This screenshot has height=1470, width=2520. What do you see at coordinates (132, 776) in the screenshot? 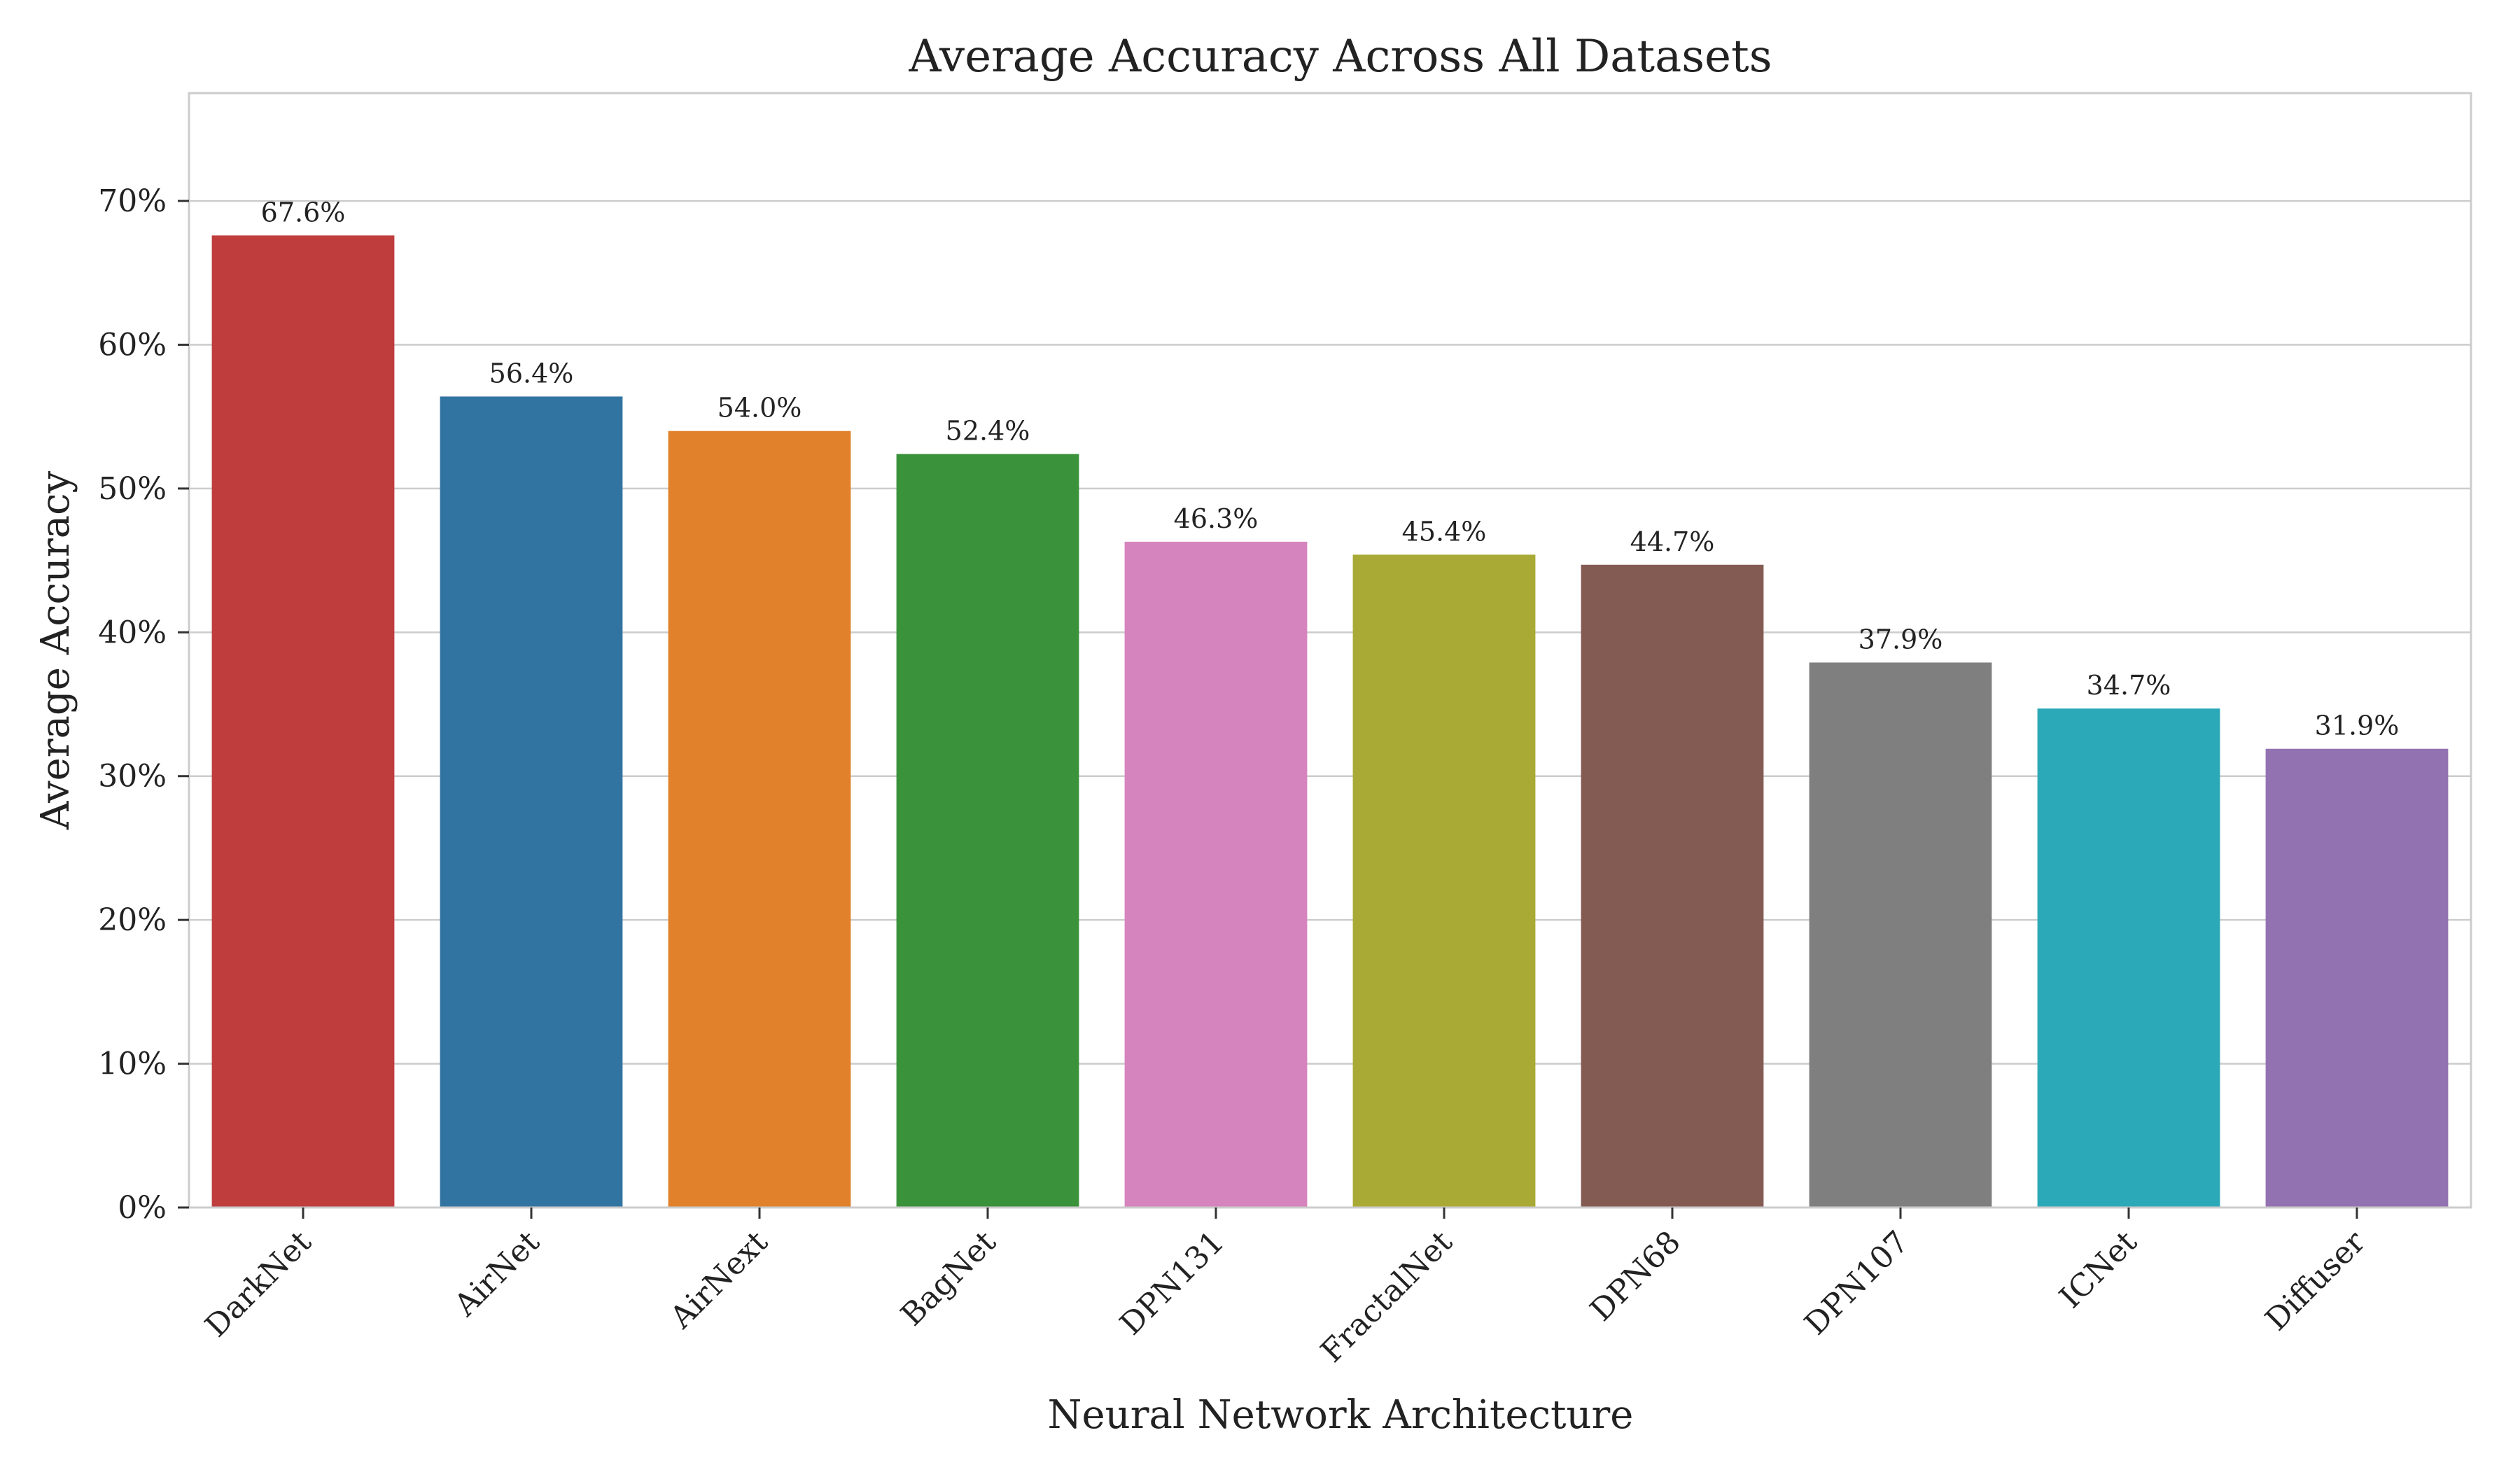
I see `y-tick-label: 30%` at bounding box center [132, 776].